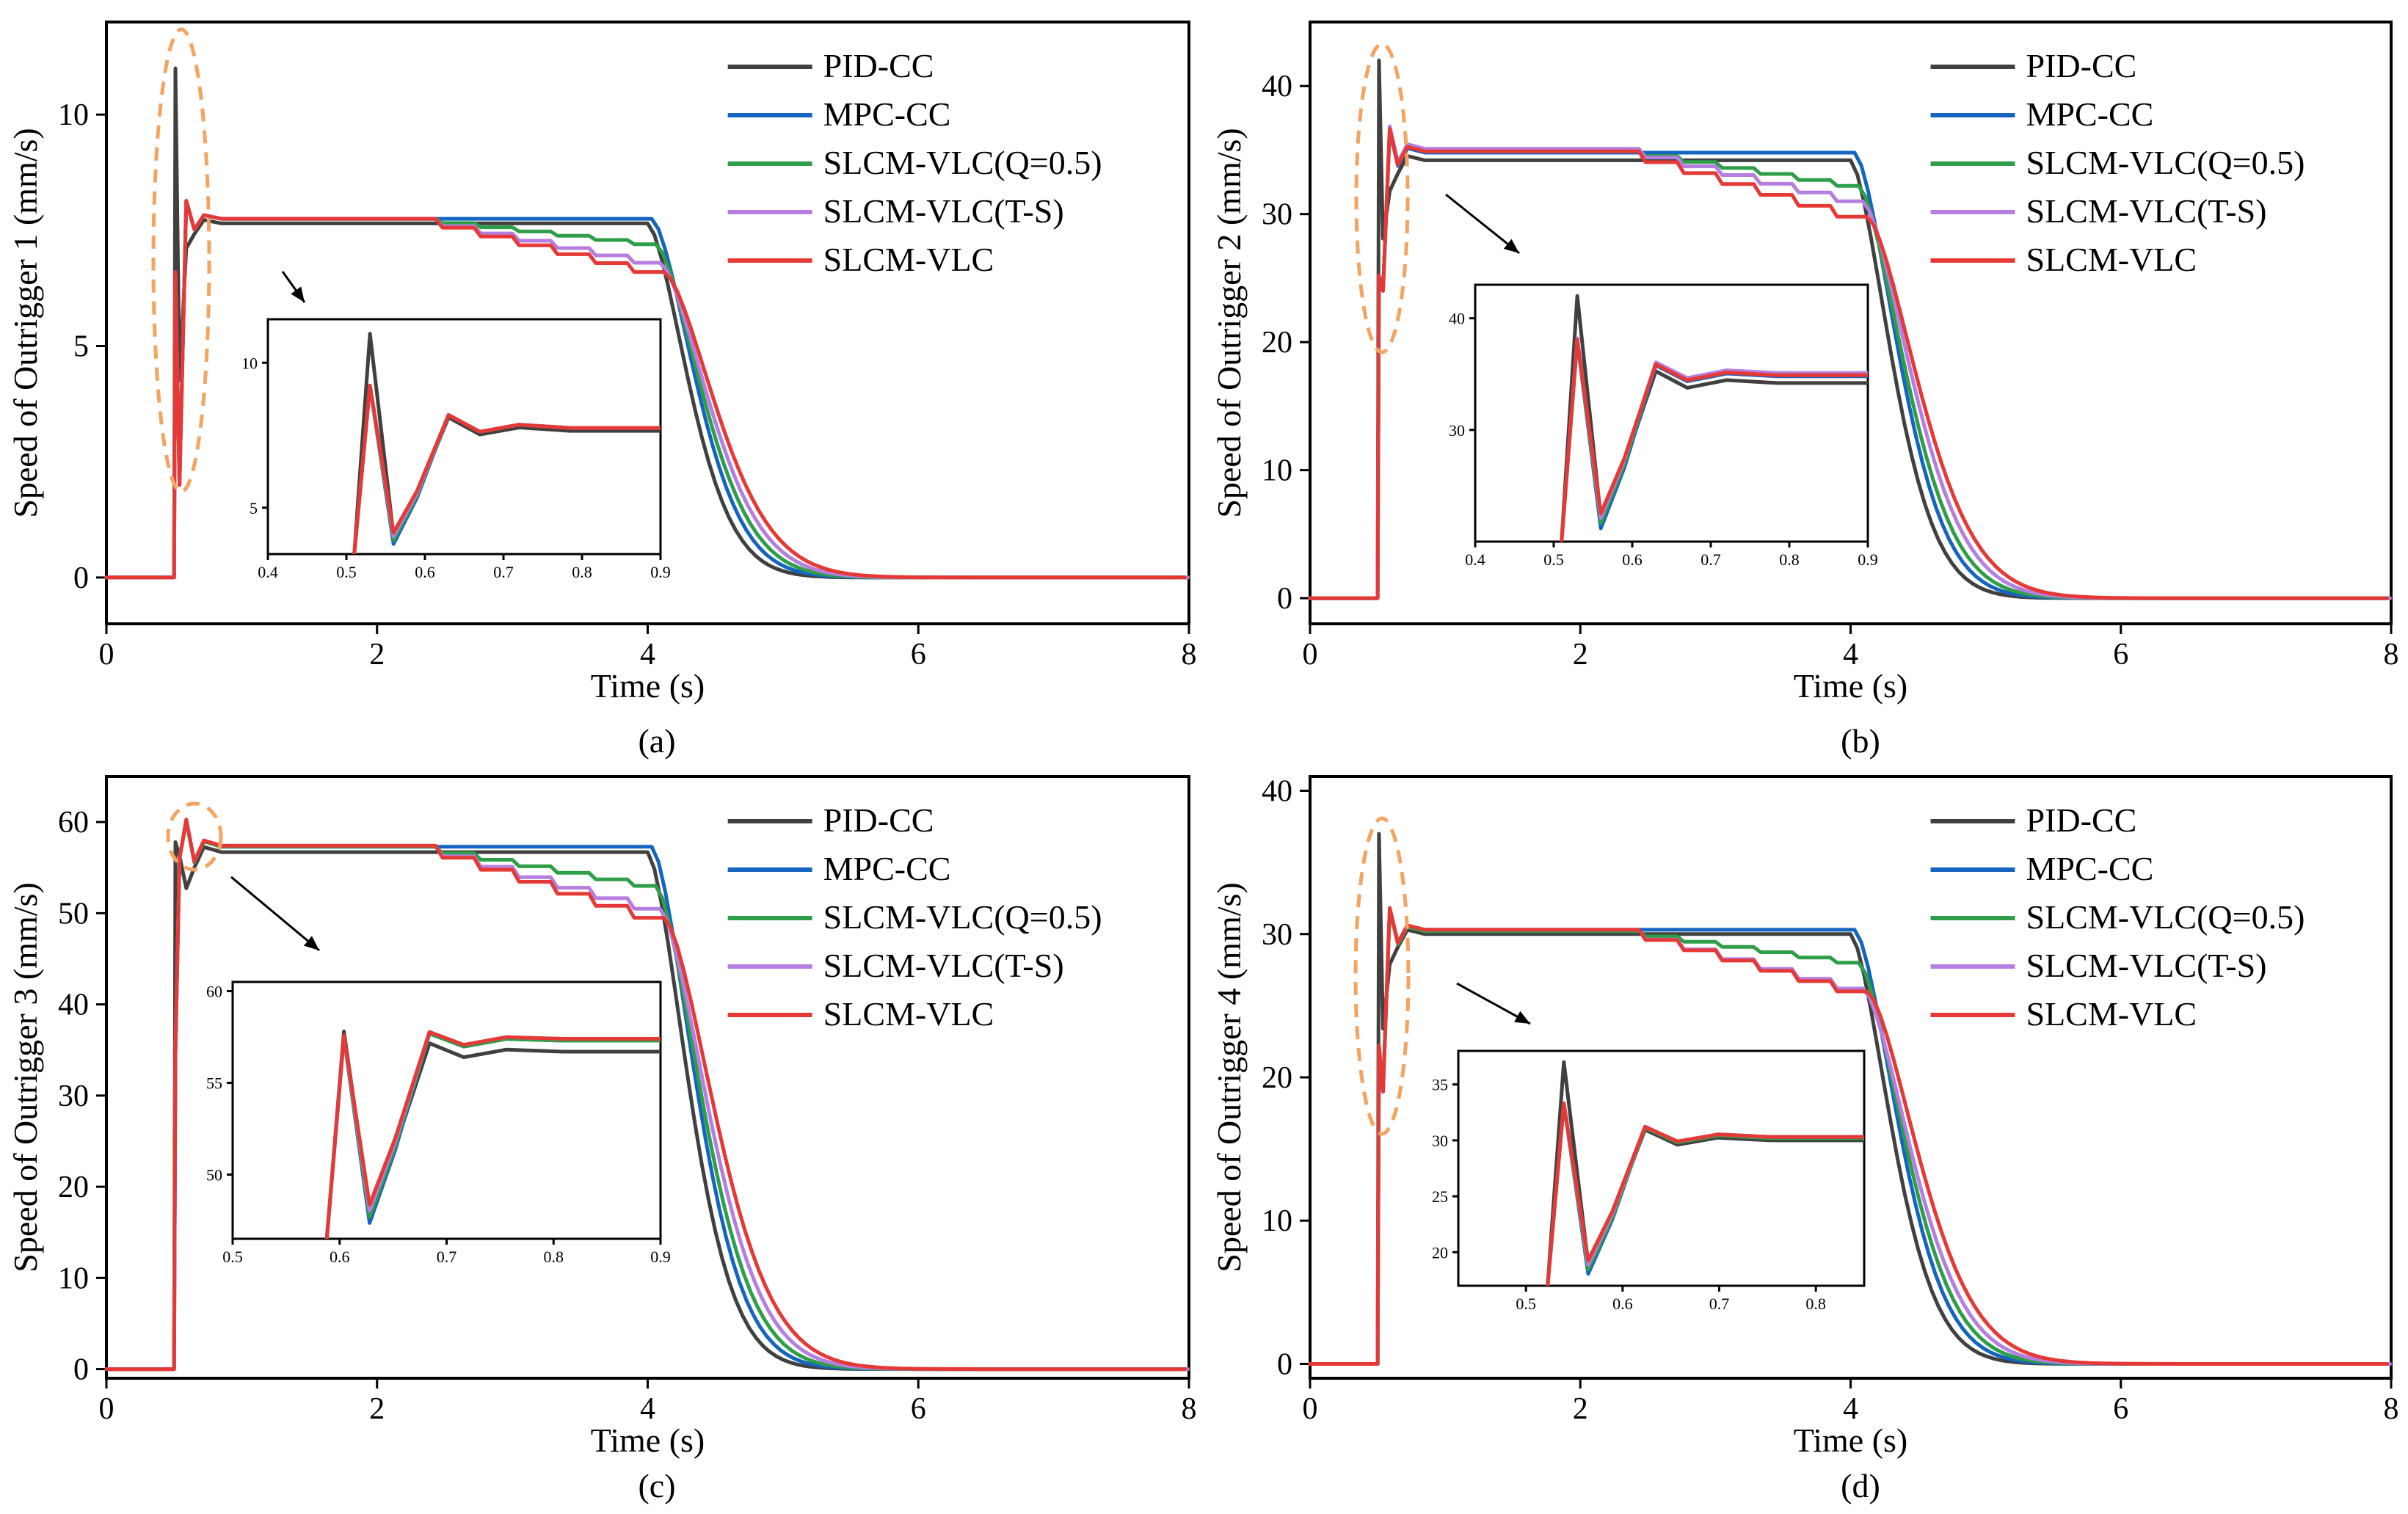 The height and width of the screenshot is (1514, 2408). I want to click on inset-panel: 0.5 0.6 0.7 0.8 20 25 30 35, so click(1649, 1181).